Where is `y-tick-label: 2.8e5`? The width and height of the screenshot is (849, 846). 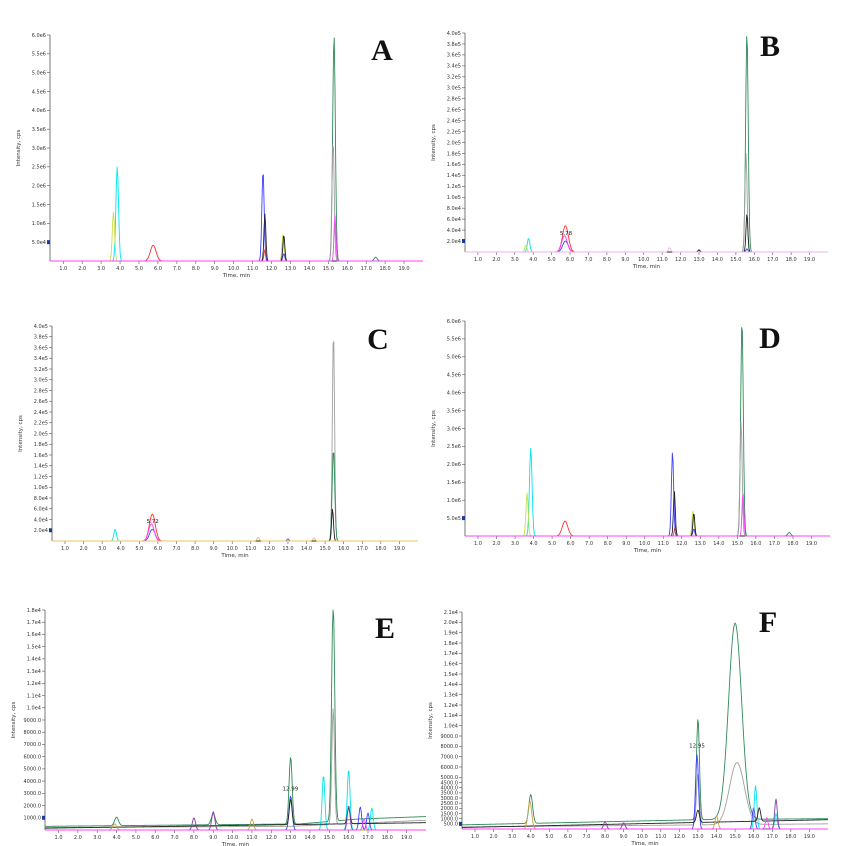 y-tick-label: 2.8e5 is located at coordinates (41, 391).